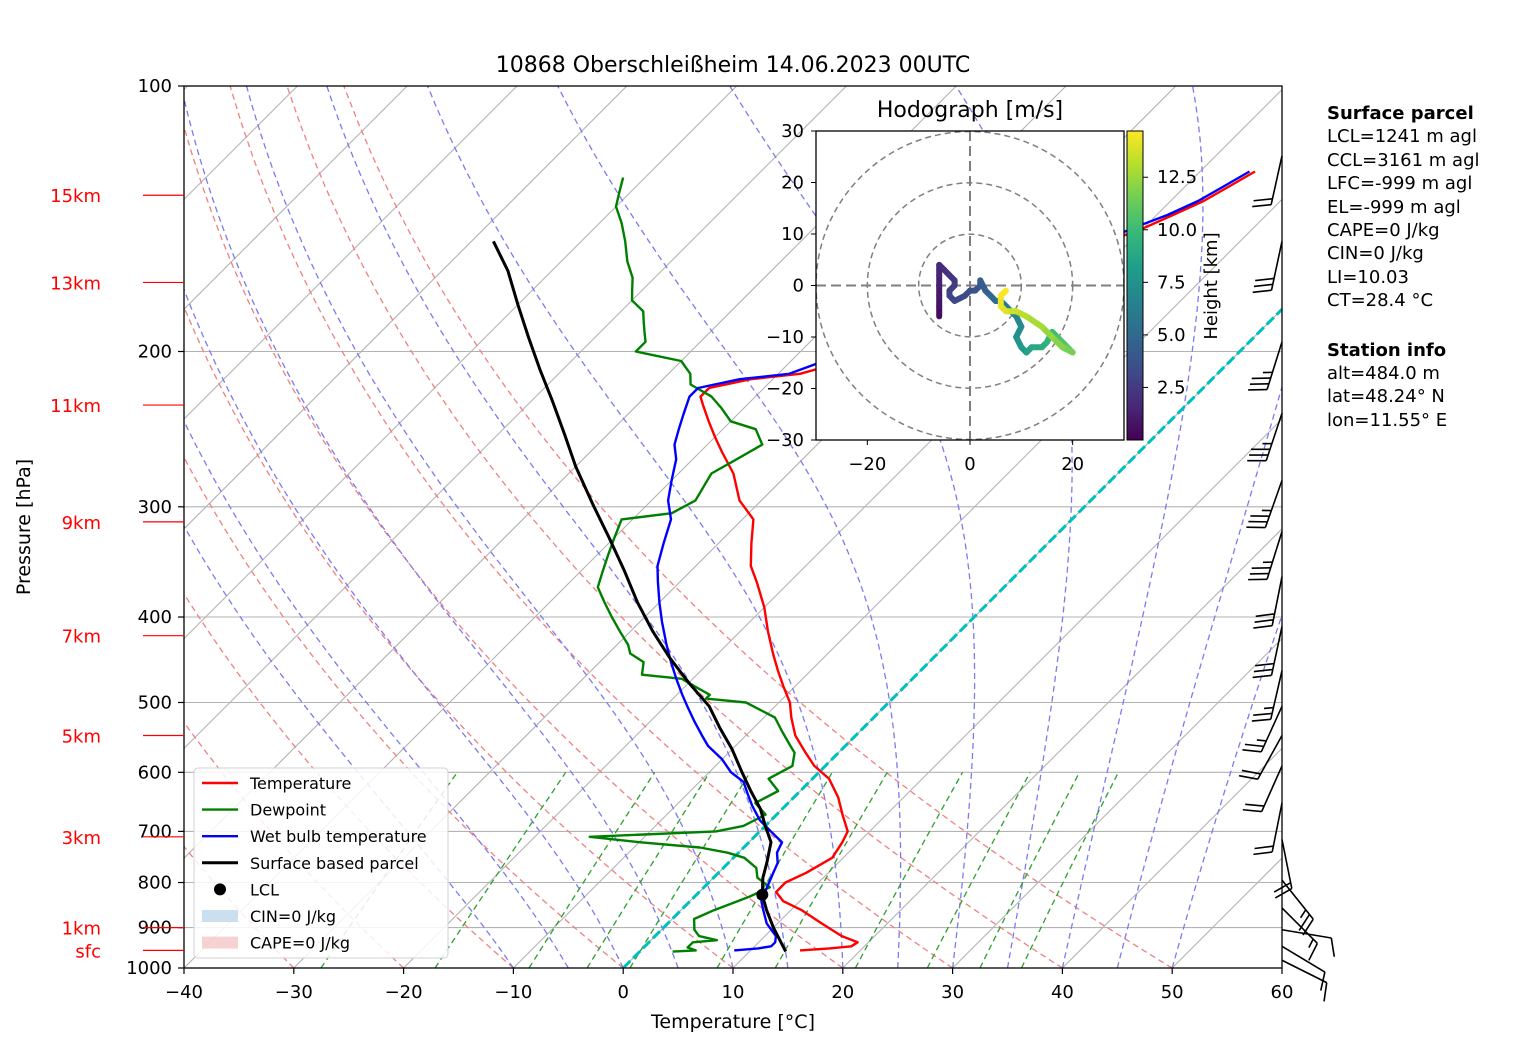 The height and width of the screenshot is (1058, 1517). What do you see at coordinates (733, 992) in the screenshot?
I see `x-tick-label: 10` at bounding box center [733, 992].